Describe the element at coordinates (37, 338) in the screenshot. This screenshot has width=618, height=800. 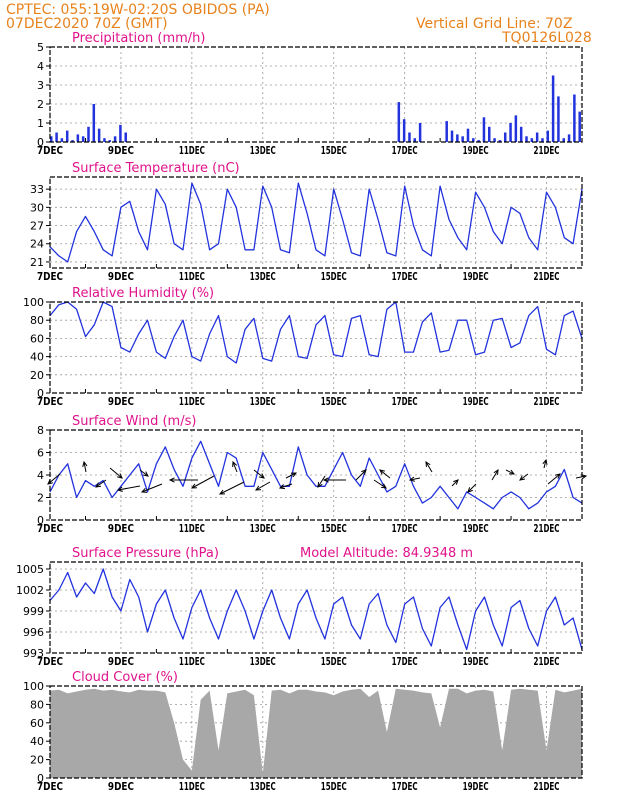
I see `rh-ytick-label: 60` at that location.